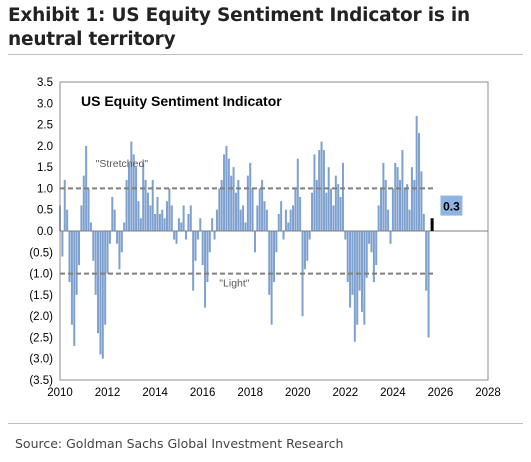 Image resolution: width=531 pixels, height=462 pixels. What do you see at coordinates (41, 338) in the screenshot?
I see `y-tick-label: (2.5)` at bounding box center [41, 338].